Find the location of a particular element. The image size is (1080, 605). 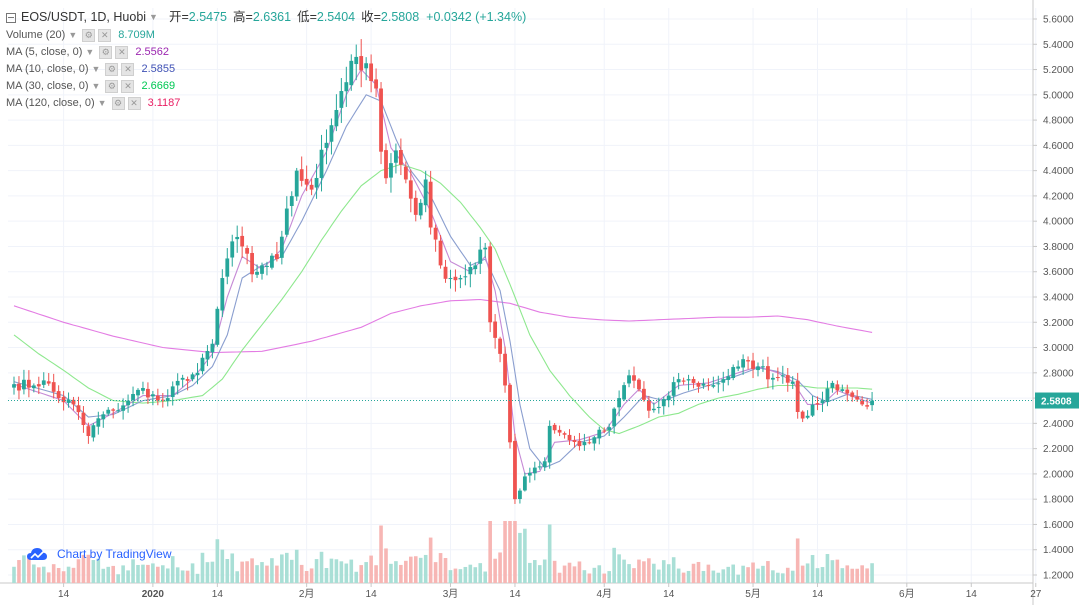

indicator-label: Volume (20) is located at coordinates (36, 35).